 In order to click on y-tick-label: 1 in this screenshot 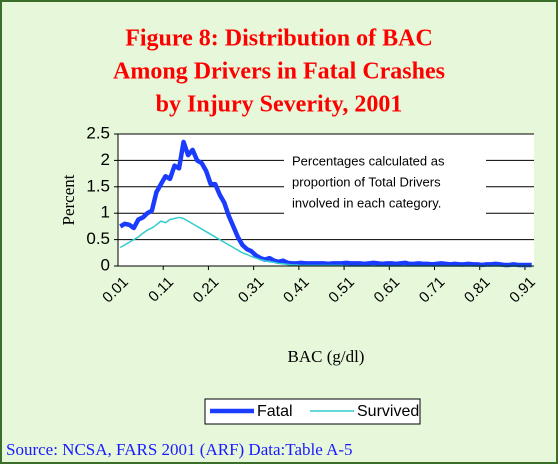, I will do `click(105, 212)`.